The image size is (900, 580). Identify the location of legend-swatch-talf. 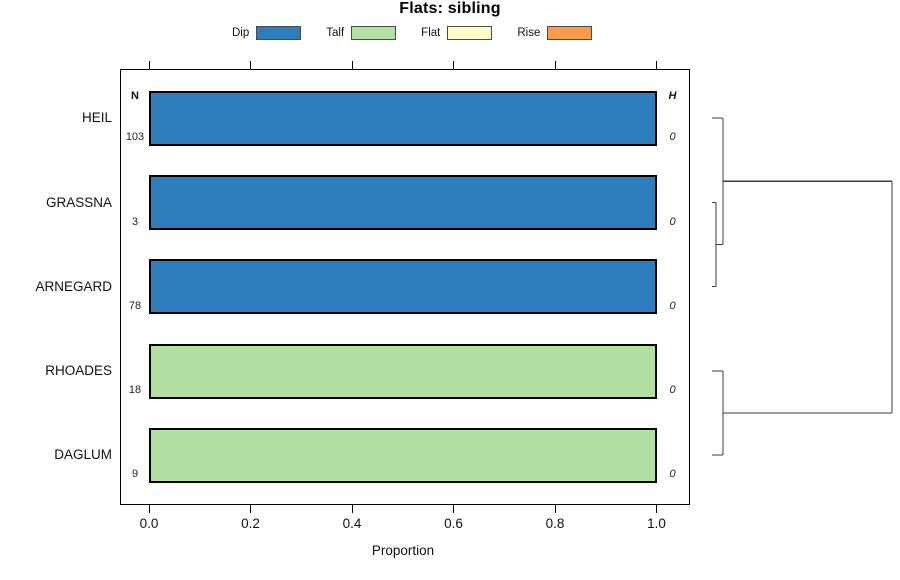
(374, 33).